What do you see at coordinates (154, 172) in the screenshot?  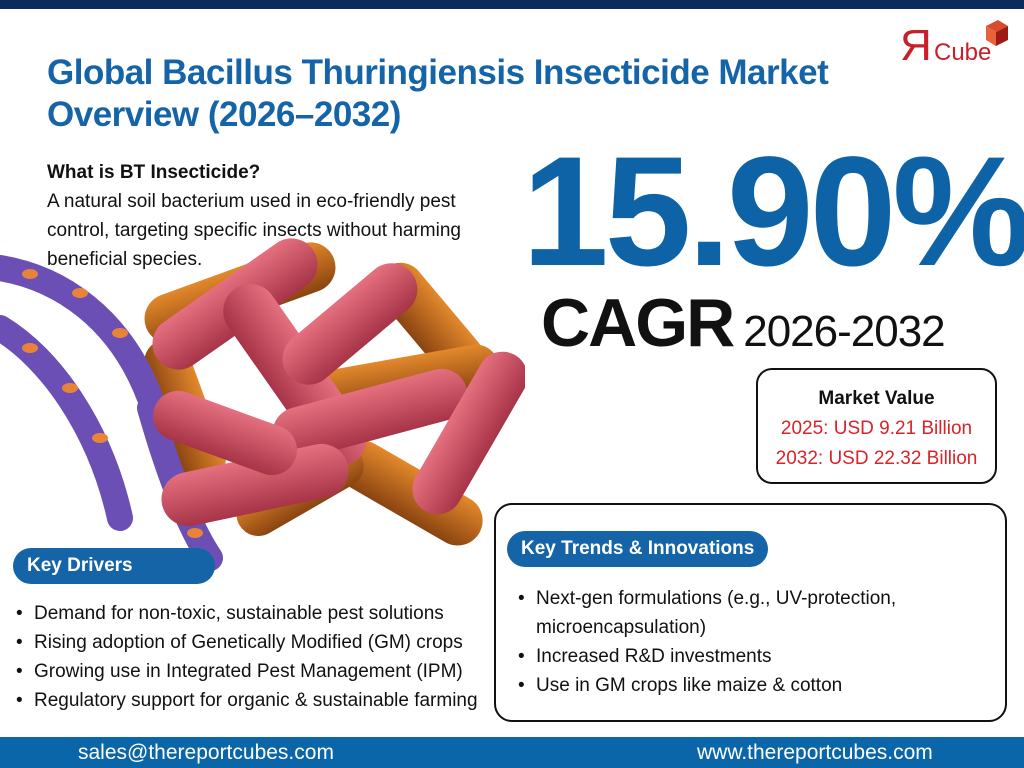 I see `intro-heading: What is BT Insecticide?` at bounding box center [154, 172].